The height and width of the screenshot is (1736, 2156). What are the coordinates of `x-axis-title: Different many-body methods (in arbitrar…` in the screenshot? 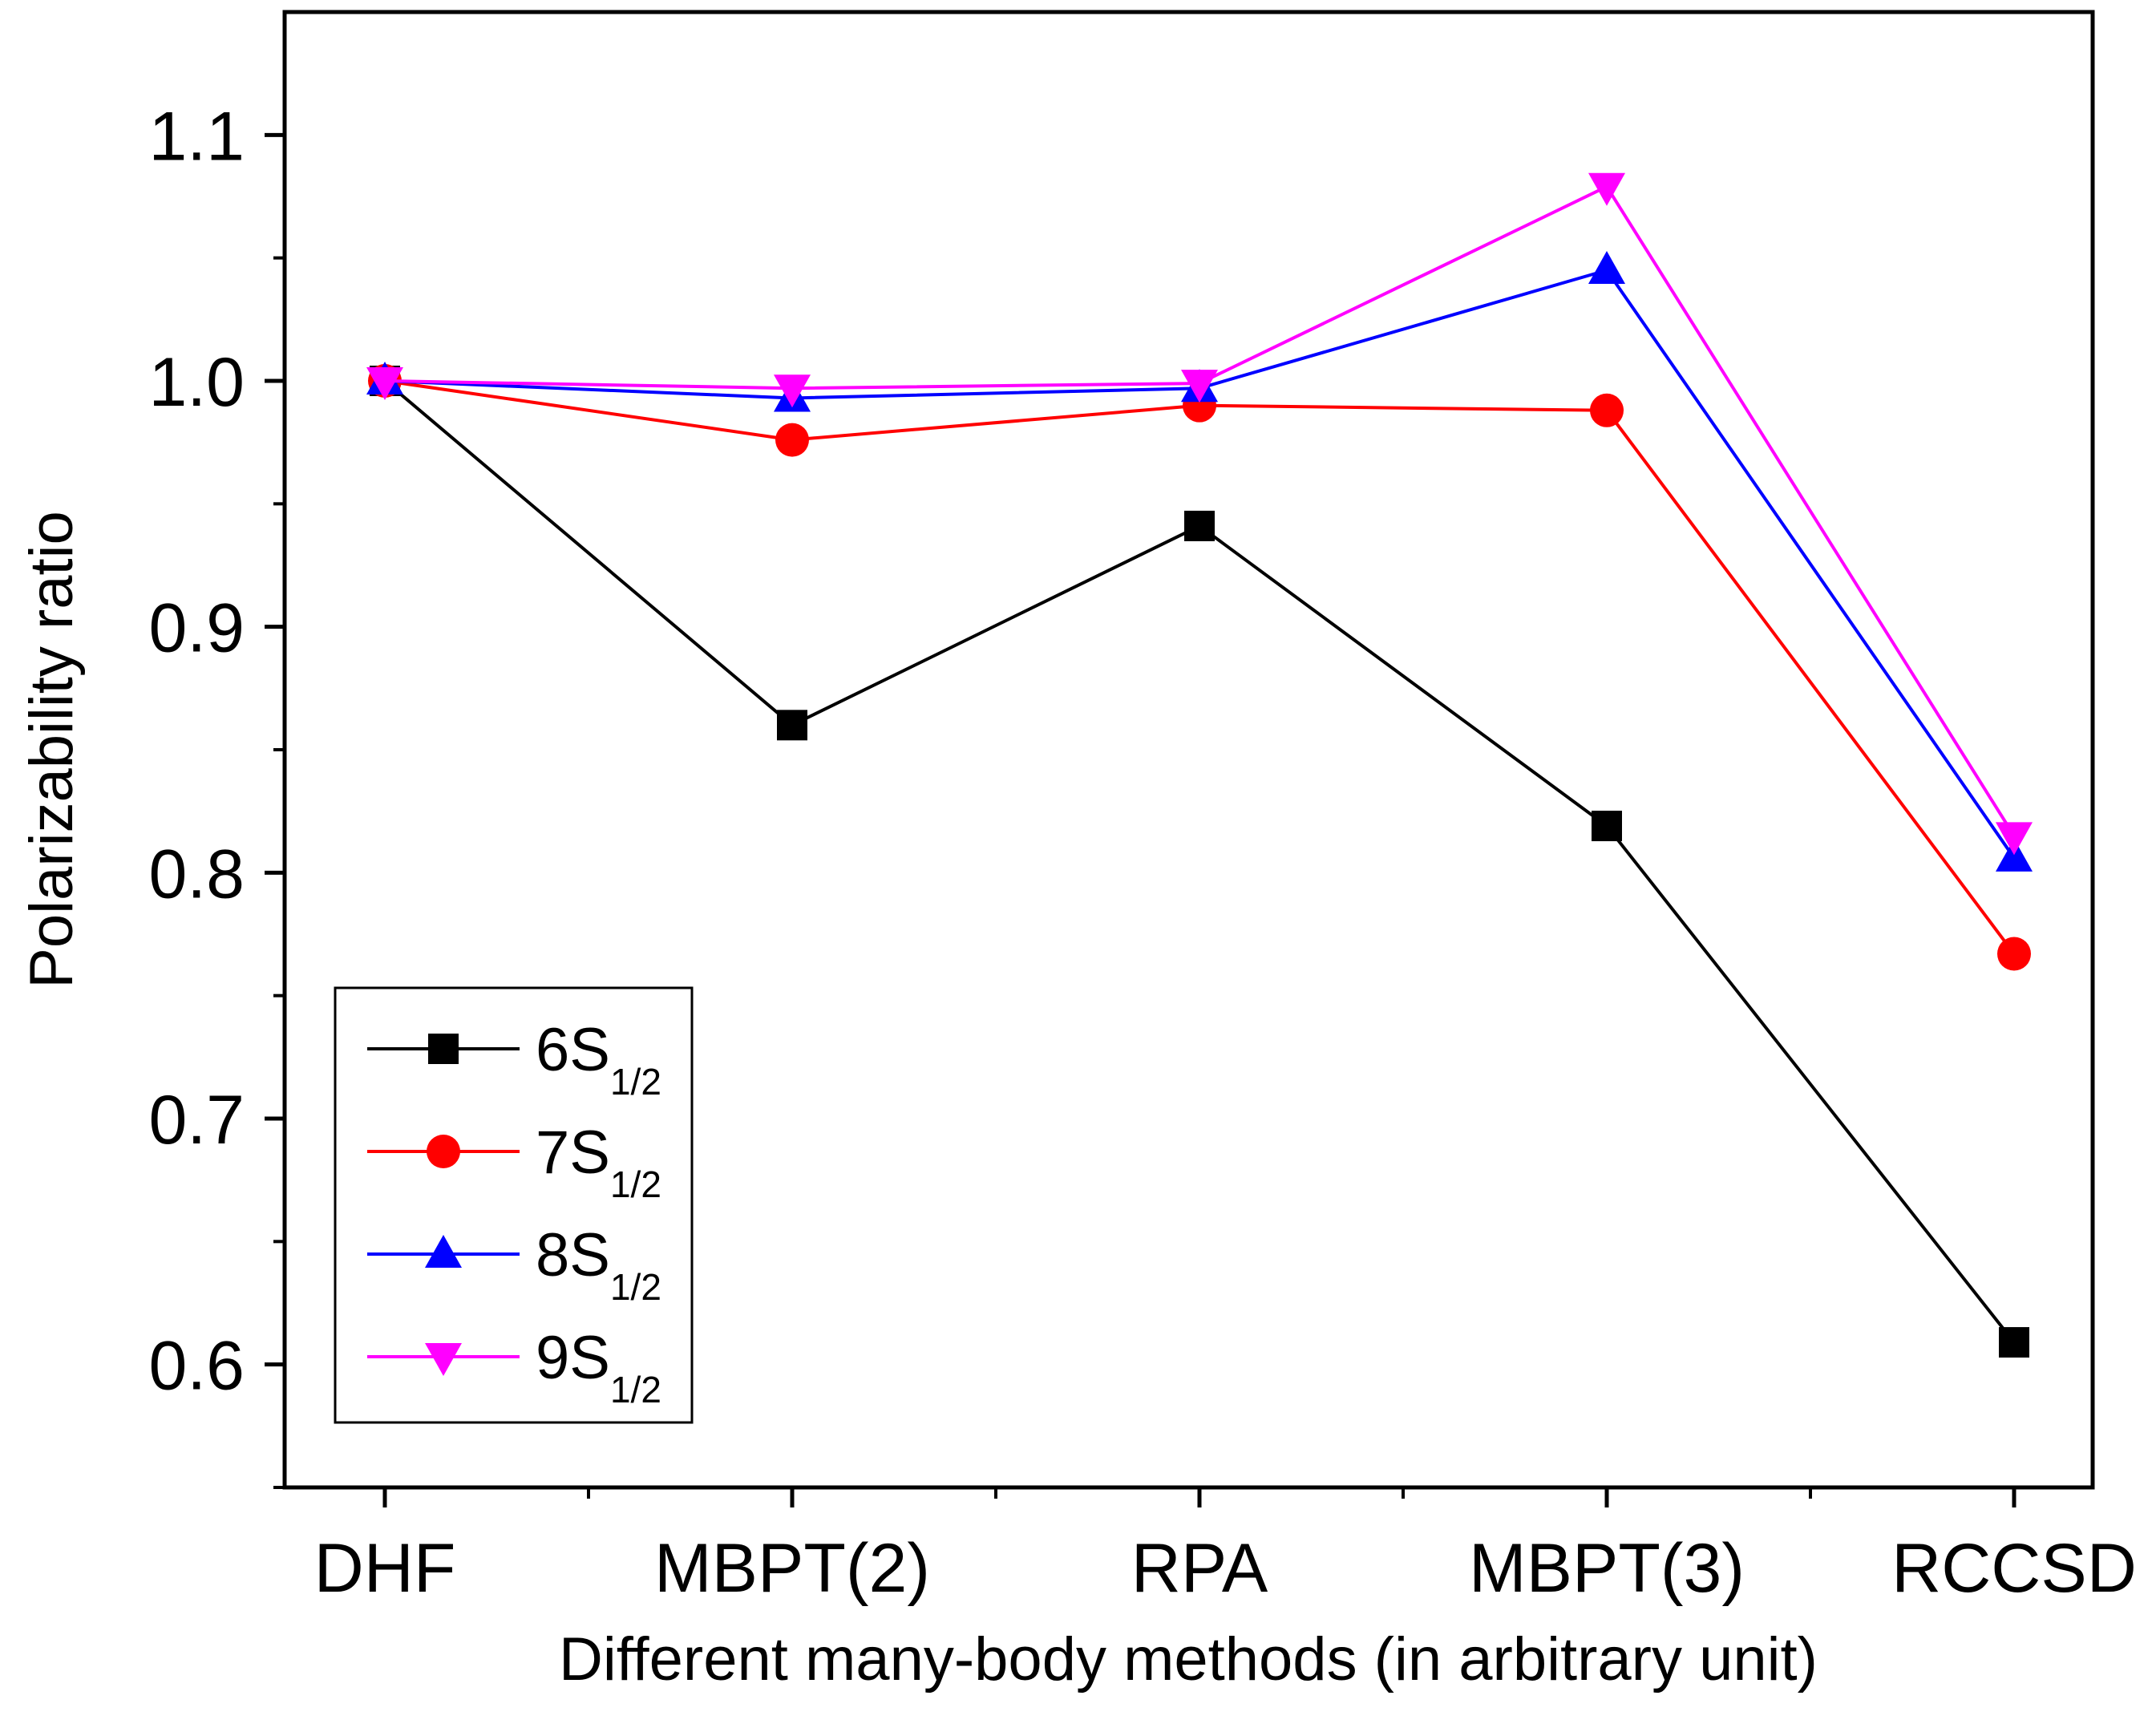 It's located at (1188, 1660).